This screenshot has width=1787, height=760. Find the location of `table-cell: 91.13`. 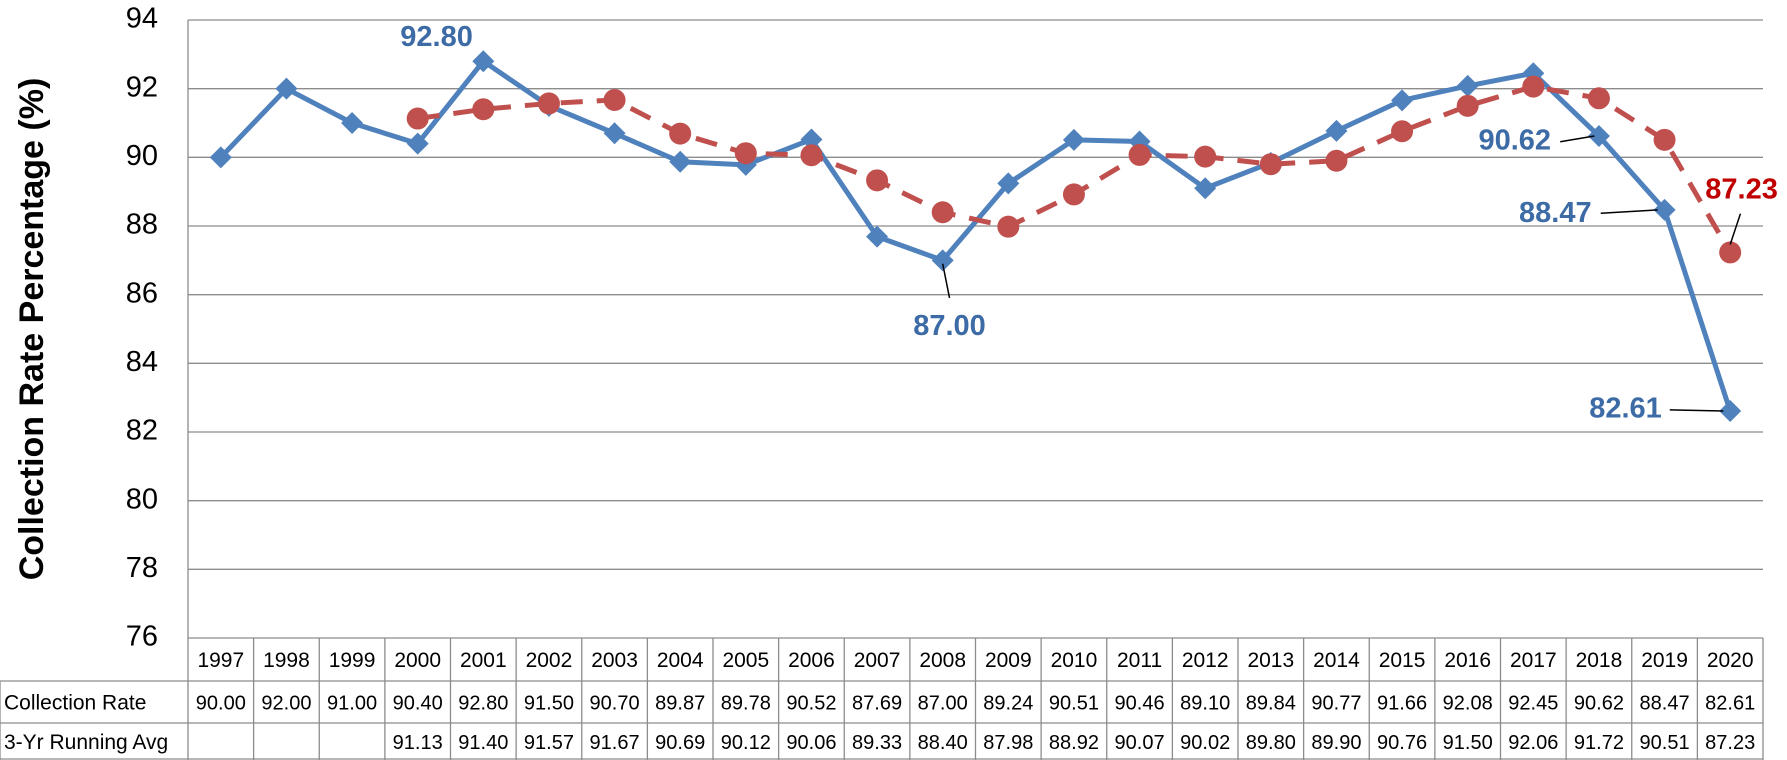

table-cell: 91.13 is located at coordinates (418, 743).